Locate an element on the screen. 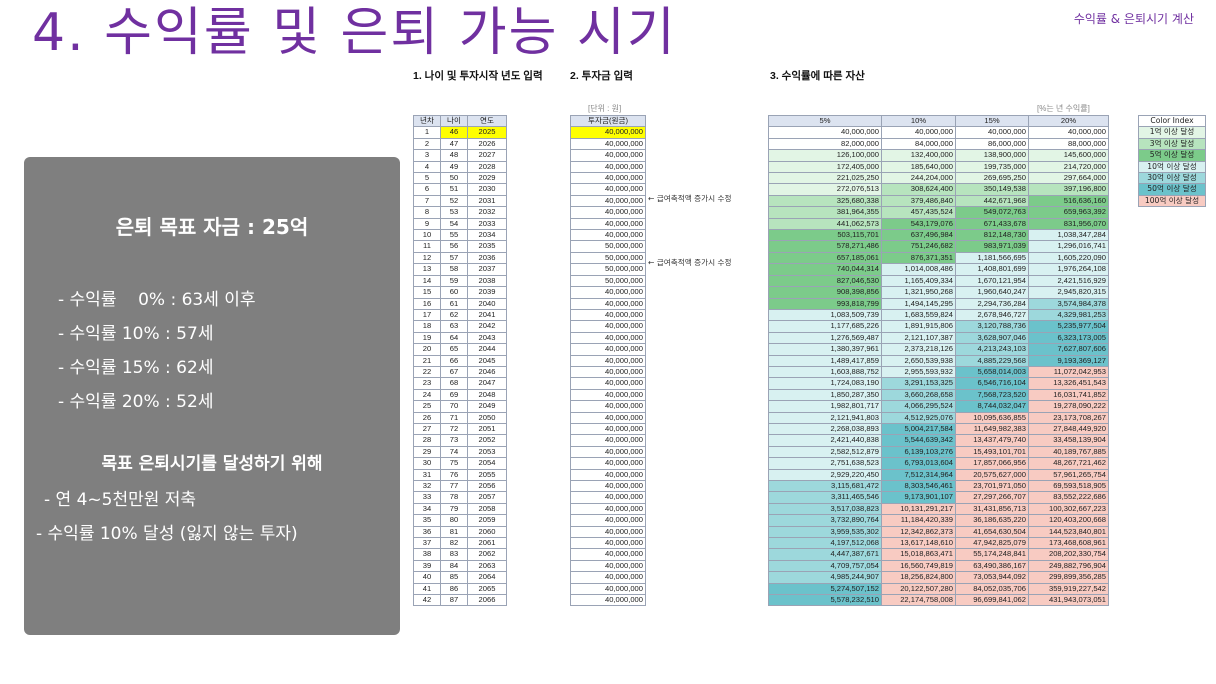  year-count-cell: 29 is located at coordinates (427, 452).